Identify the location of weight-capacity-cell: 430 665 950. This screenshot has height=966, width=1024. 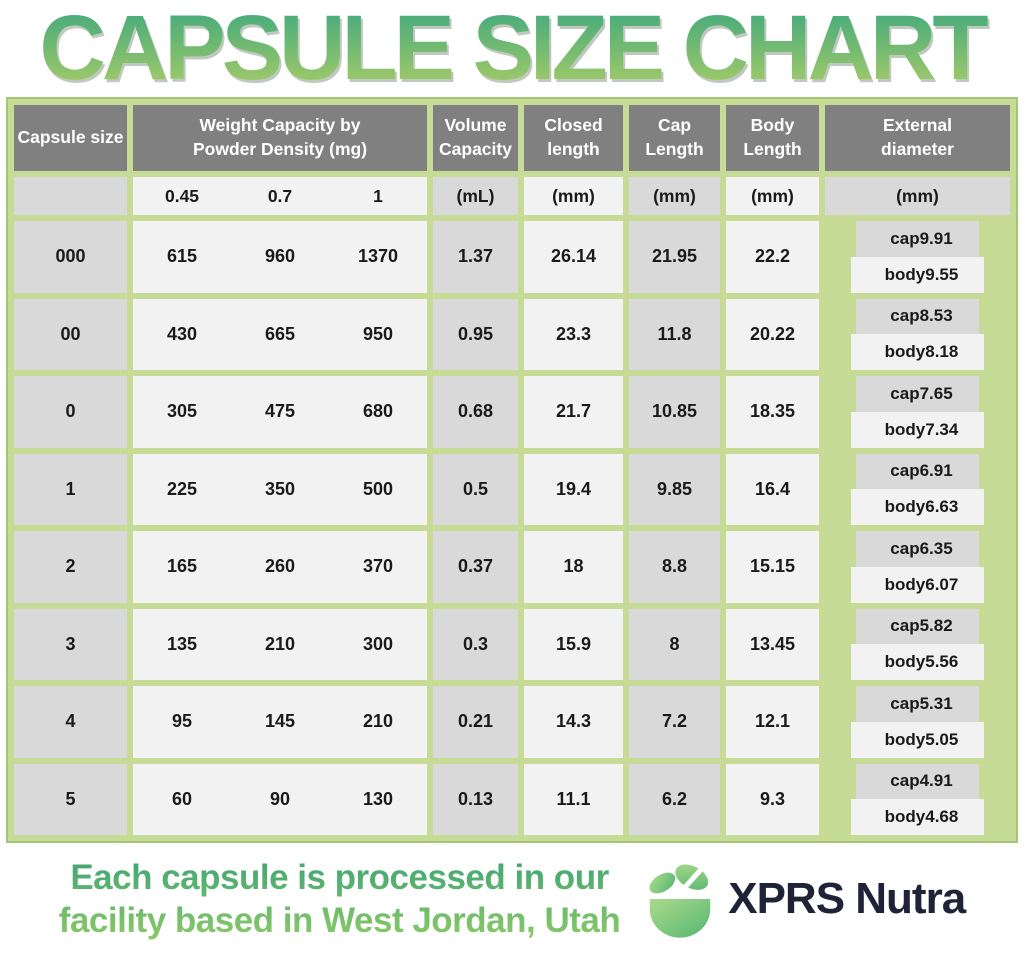
(280, 334).